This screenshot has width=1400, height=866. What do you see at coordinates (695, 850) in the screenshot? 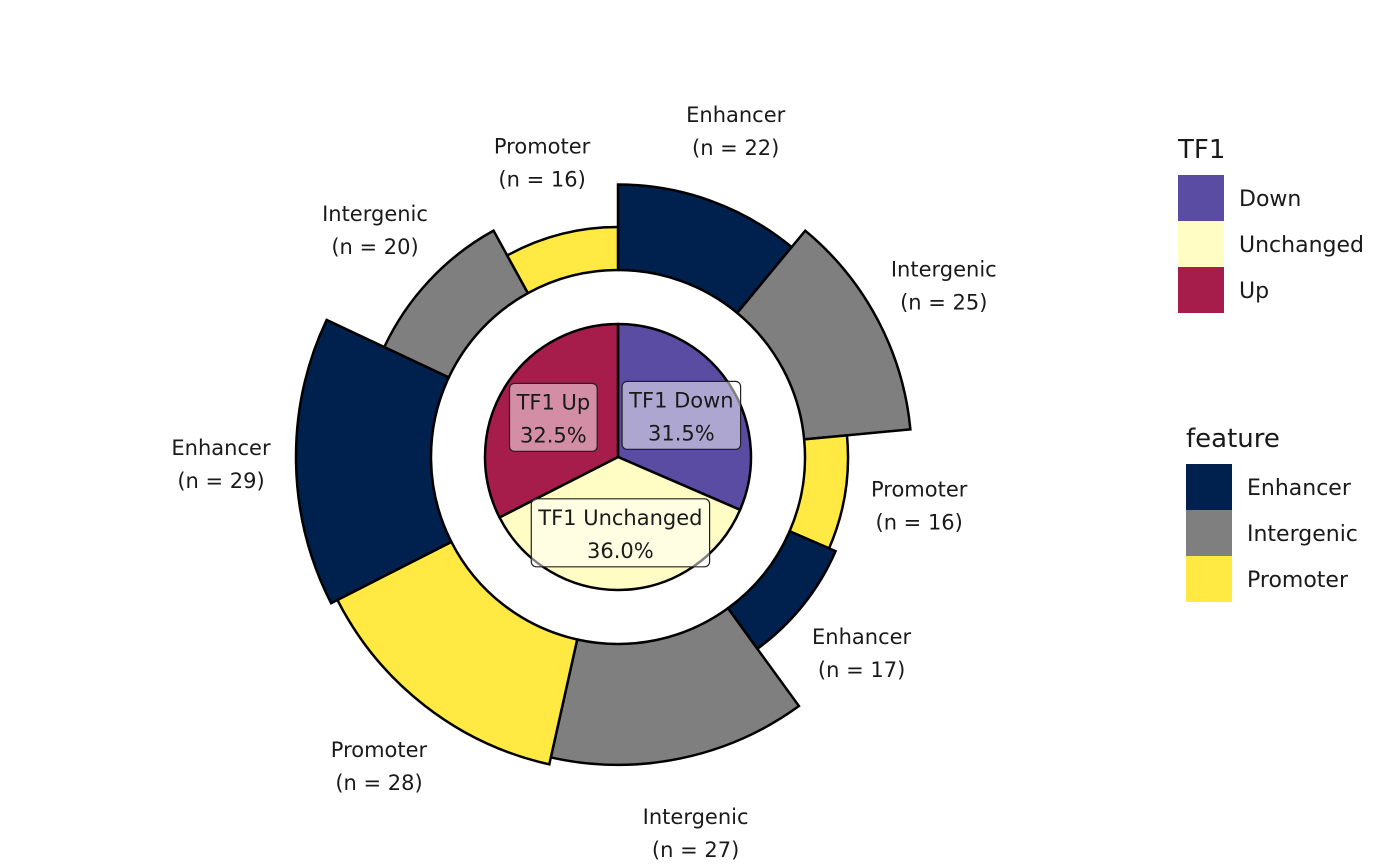
I see `outer-segment-count-label: (n = 27)` at bounding box center [695, 850].